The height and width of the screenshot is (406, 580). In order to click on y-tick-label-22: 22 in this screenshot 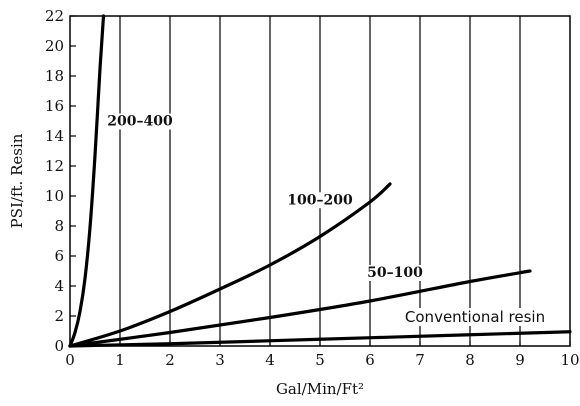, I will do `click(54, 16)`.